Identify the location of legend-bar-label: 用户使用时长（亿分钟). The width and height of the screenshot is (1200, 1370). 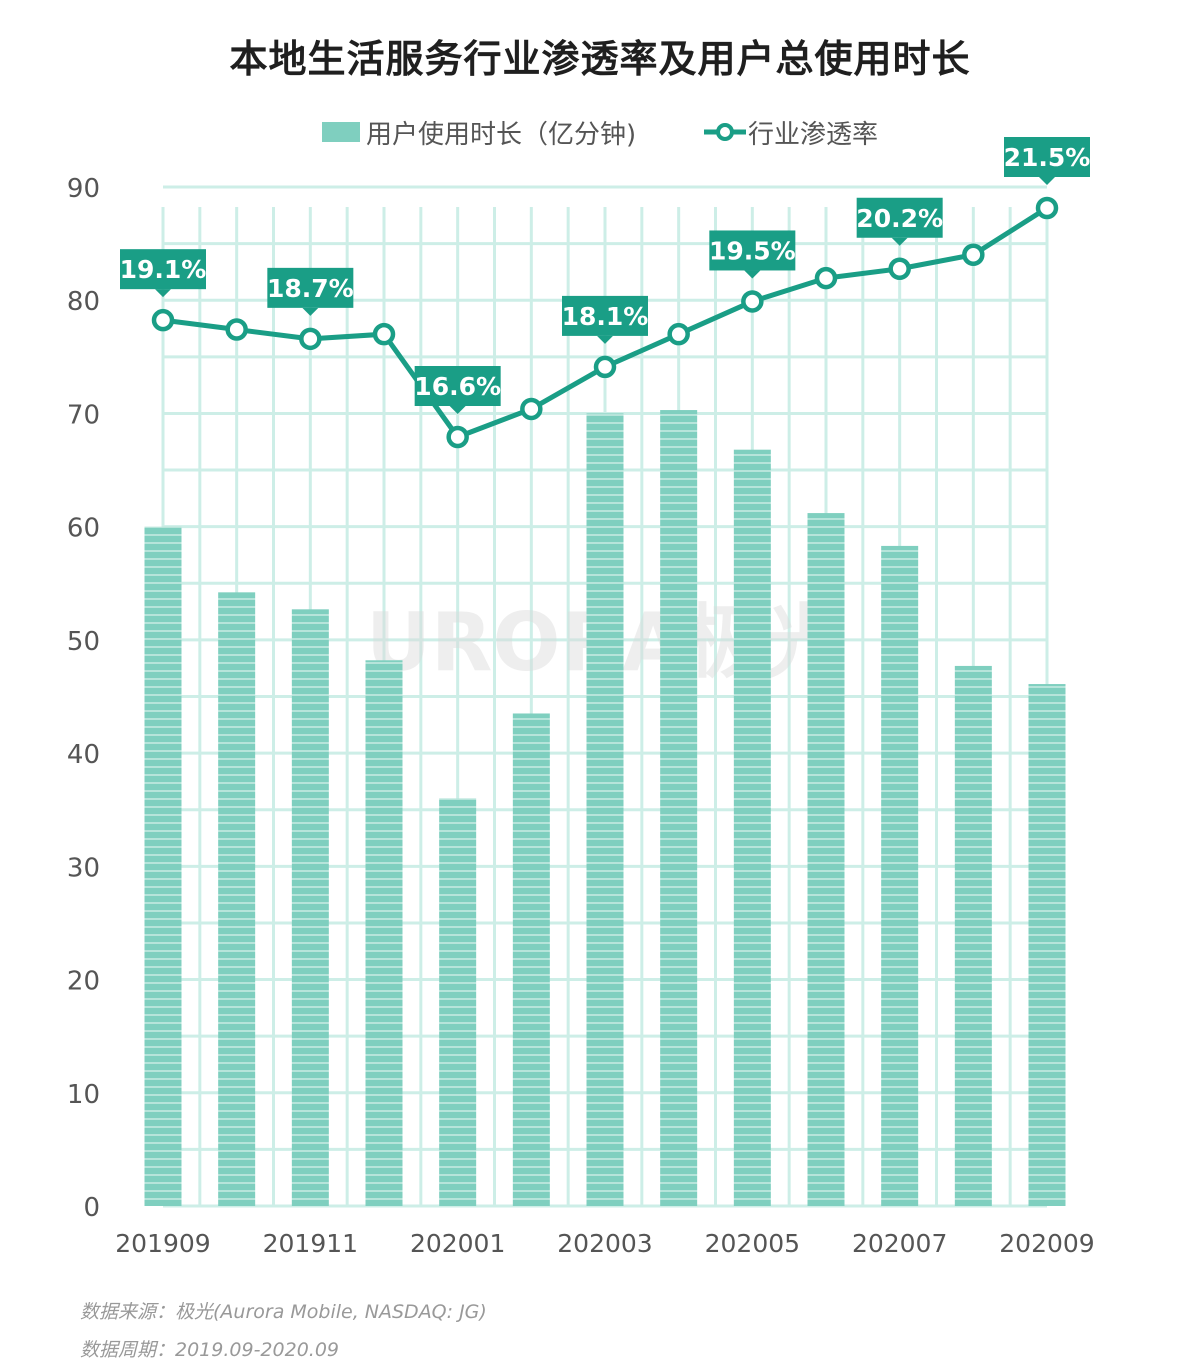
(501, 134).